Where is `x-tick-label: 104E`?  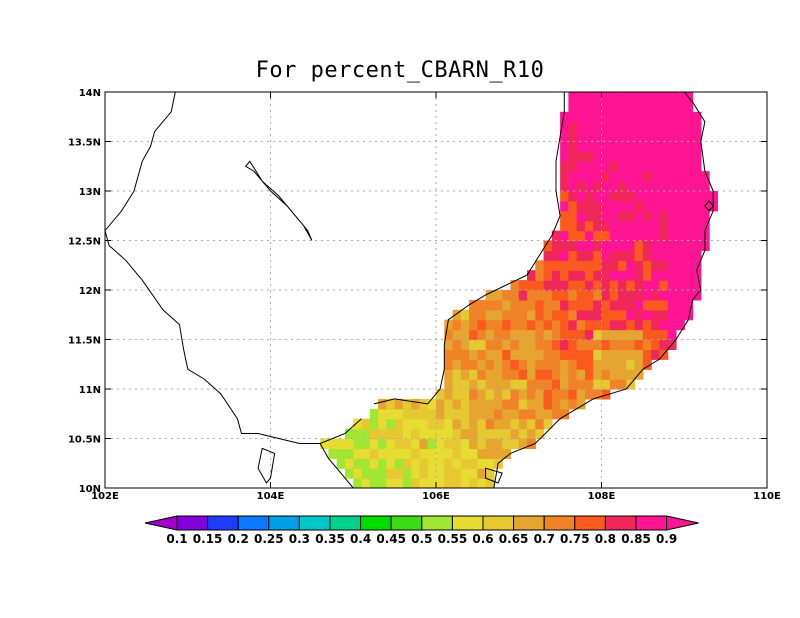 x-tick-label: 104E is located at coordinates (271, 496).